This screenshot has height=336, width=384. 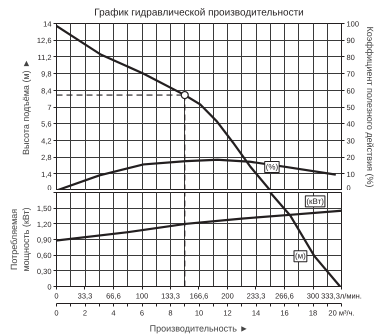 I want to click on chart-title: График гидравлической производительности, so click(x=199, y=13).